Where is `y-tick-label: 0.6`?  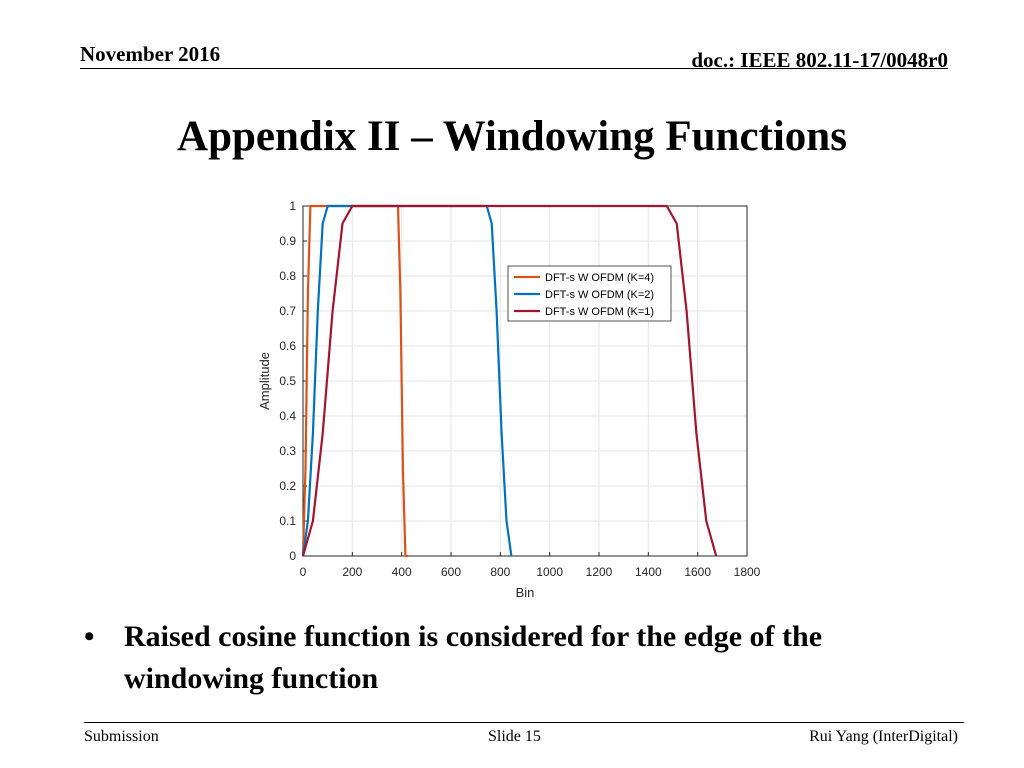
y-tick-label: 0.6 is located at coordinates (287, 346).